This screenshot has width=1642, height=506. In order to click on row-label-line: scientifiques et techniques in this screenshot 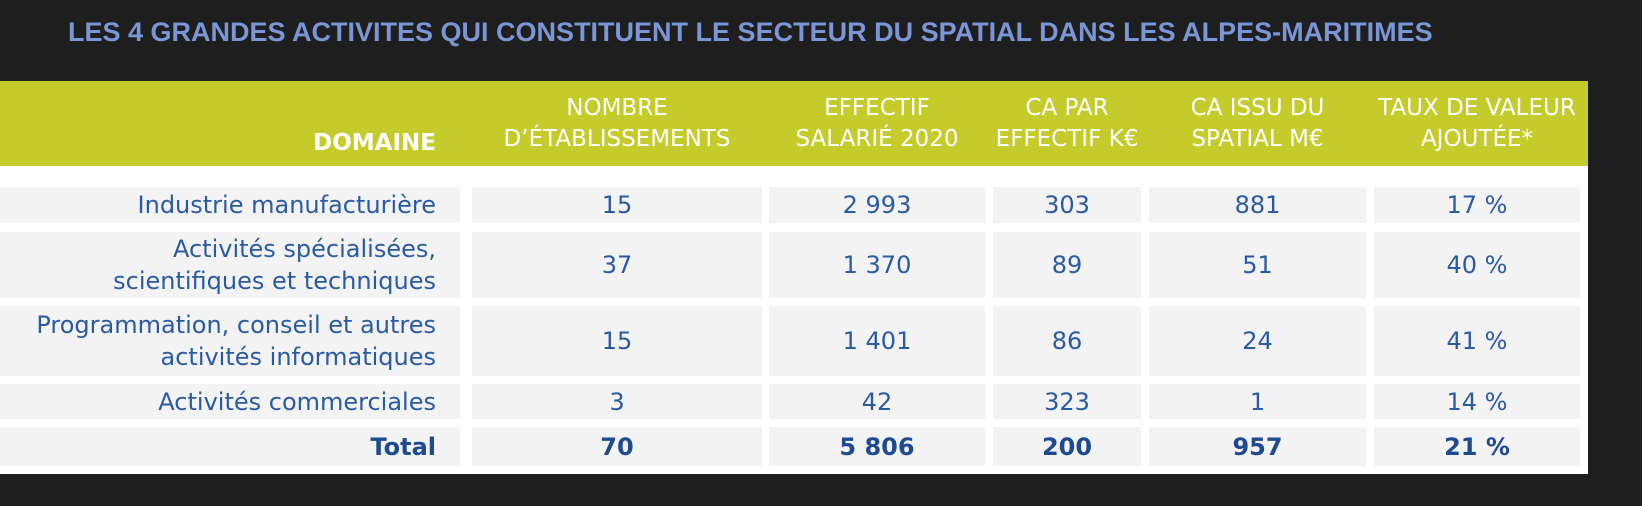, I will do `click(274, 281)`.